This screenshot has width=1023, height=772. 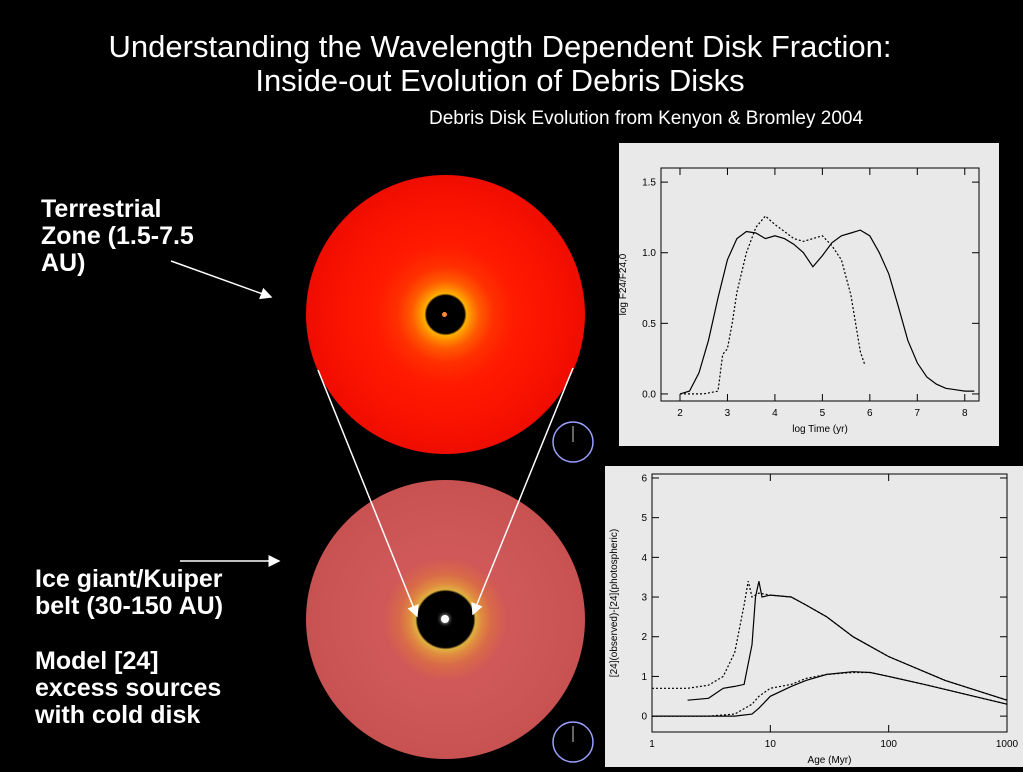 I want to click on x-tick-label: 5, so click(x=823, y=413).